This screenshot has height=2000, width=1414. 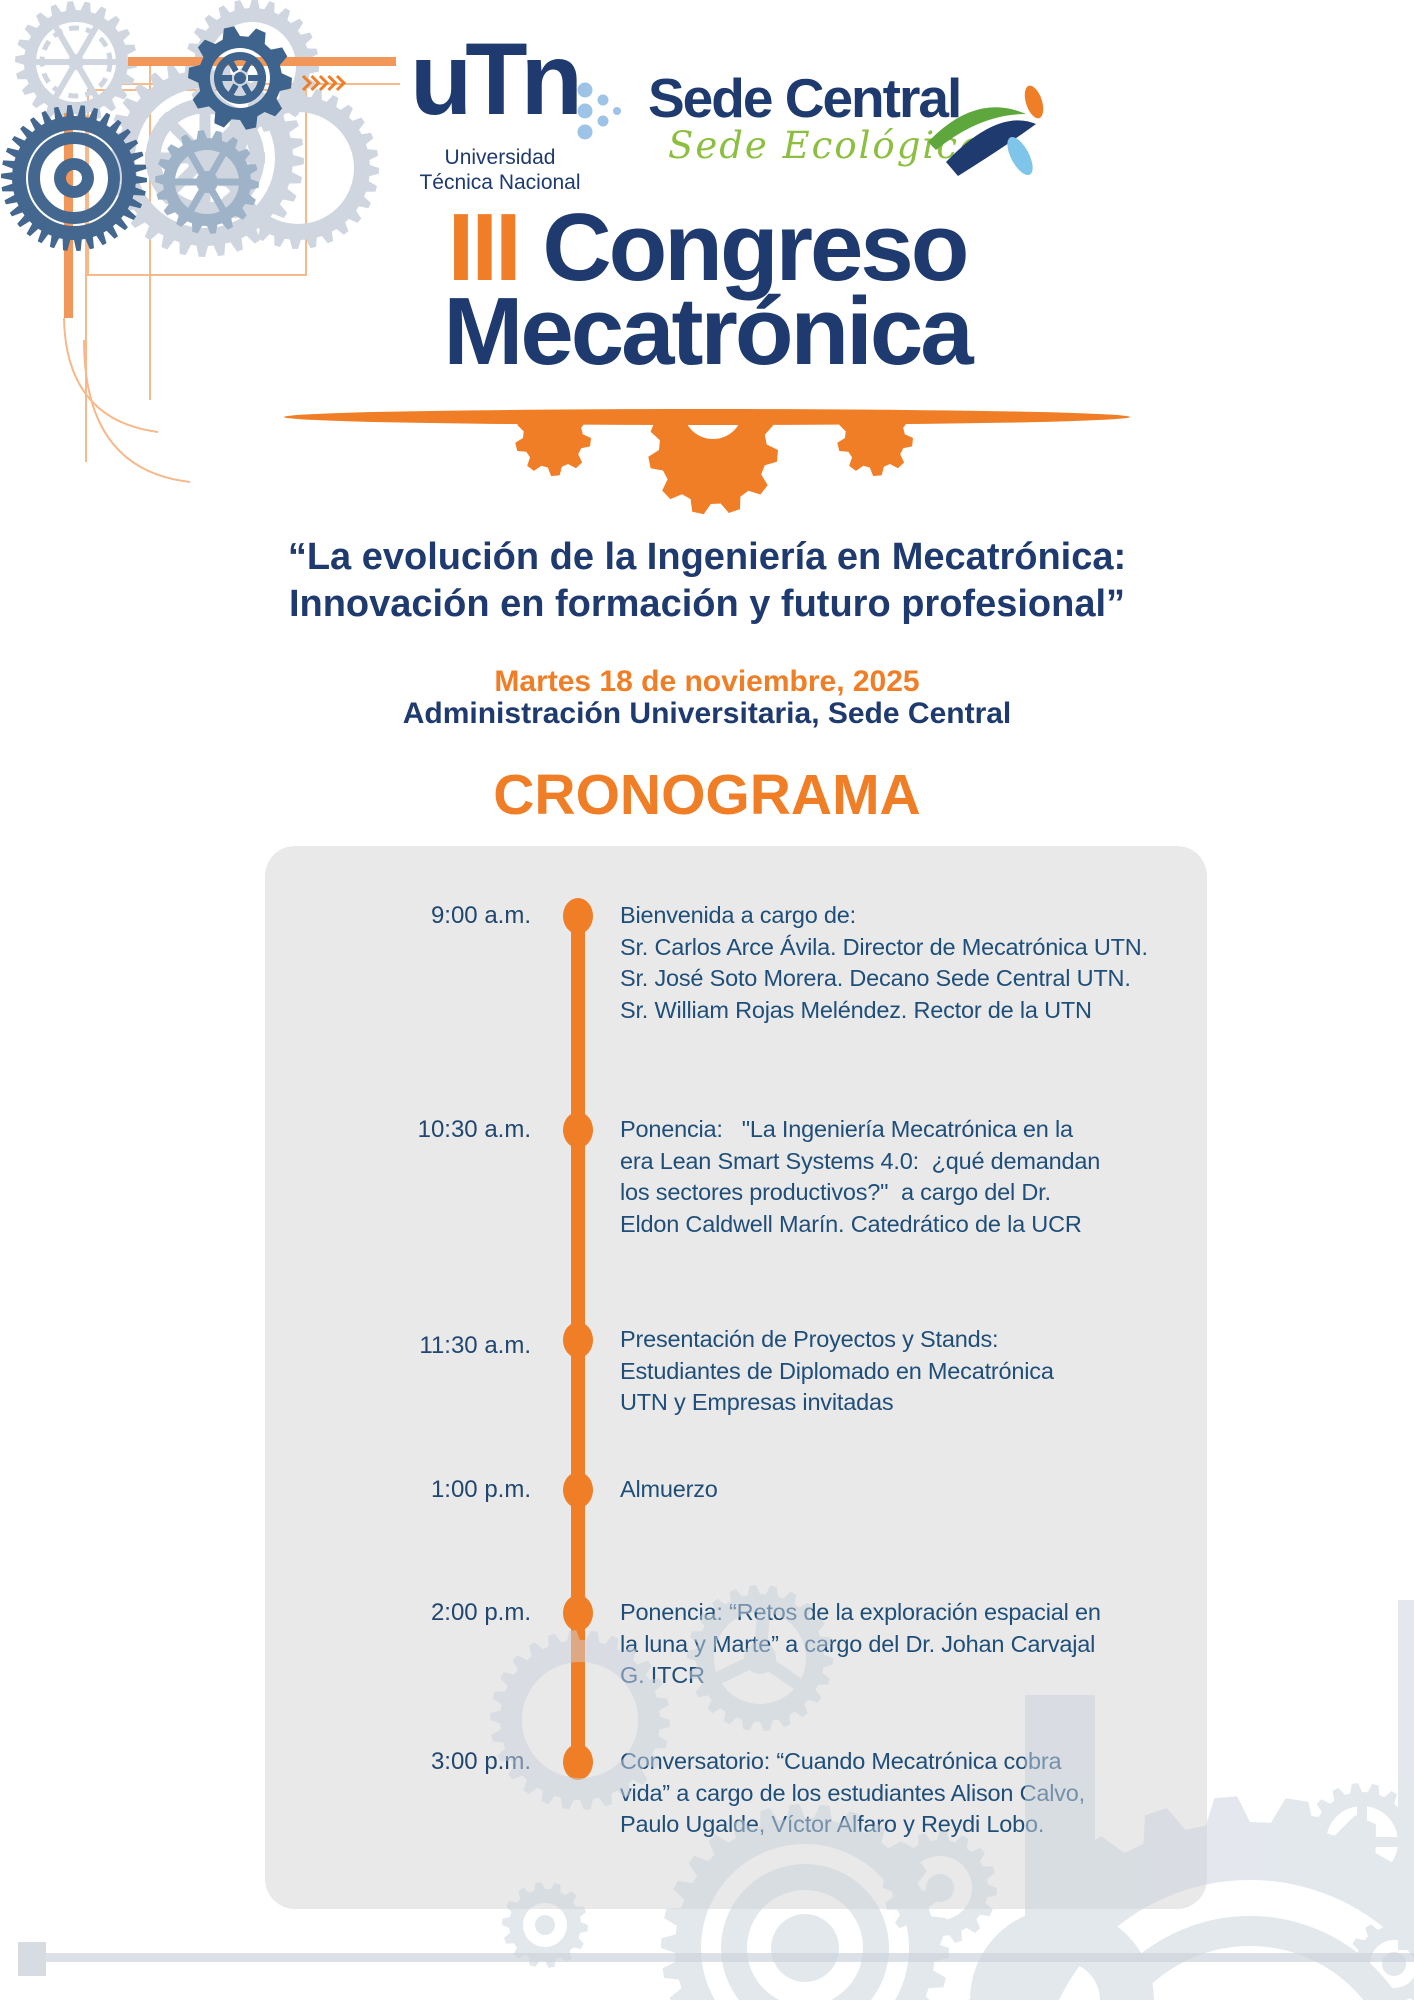 What do you see at coordinates (729, 1957) in the screenshot?
I see `footer-bar-decoration` at bounding box center [729, 1957].